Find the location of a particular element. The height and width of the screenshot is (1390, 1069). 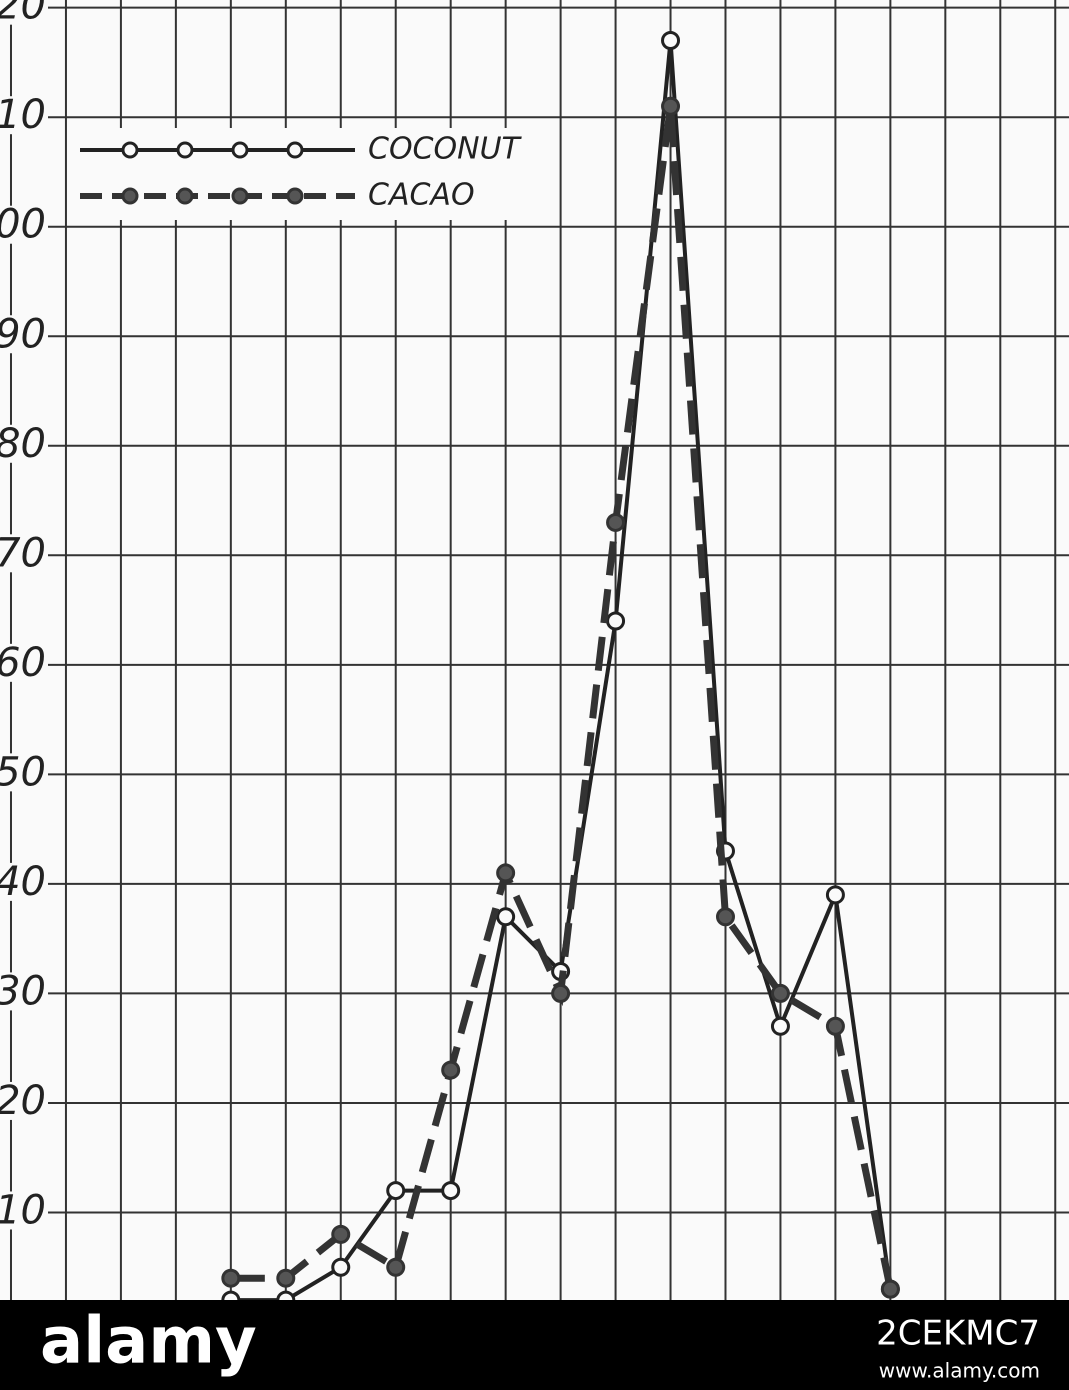

y-tick-label: 110 is located at coordinates (23, 115).